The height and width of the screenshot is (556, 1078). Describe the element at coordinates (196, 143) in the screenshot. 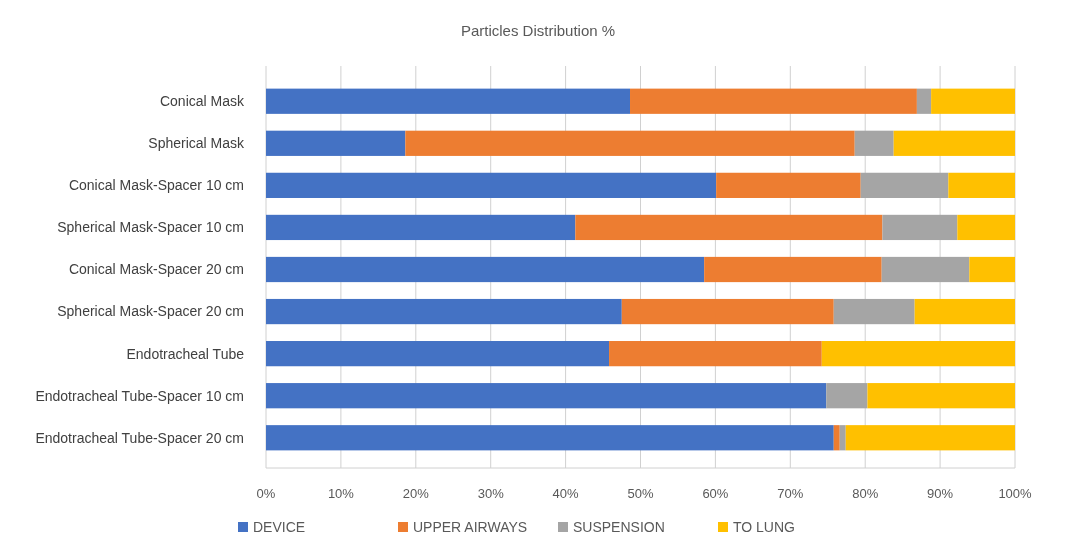

I see `y-tick-label: Spherical Mask` at that location.